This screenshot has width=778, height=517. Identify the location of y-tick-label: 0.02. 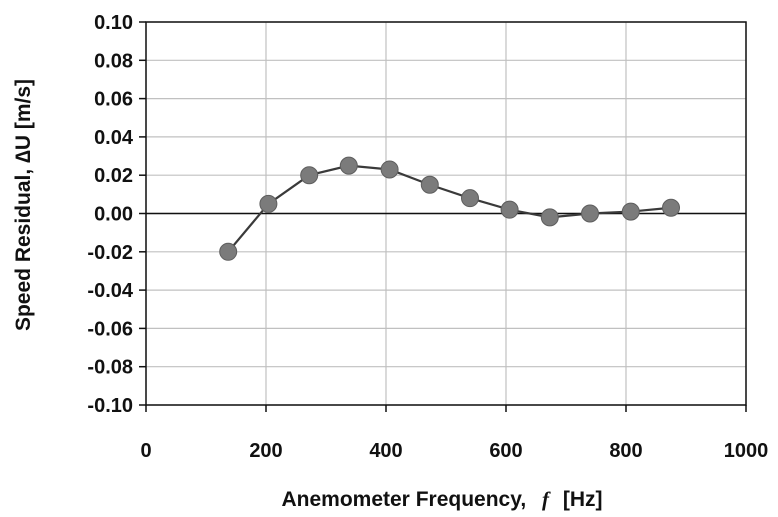
(113, 176).